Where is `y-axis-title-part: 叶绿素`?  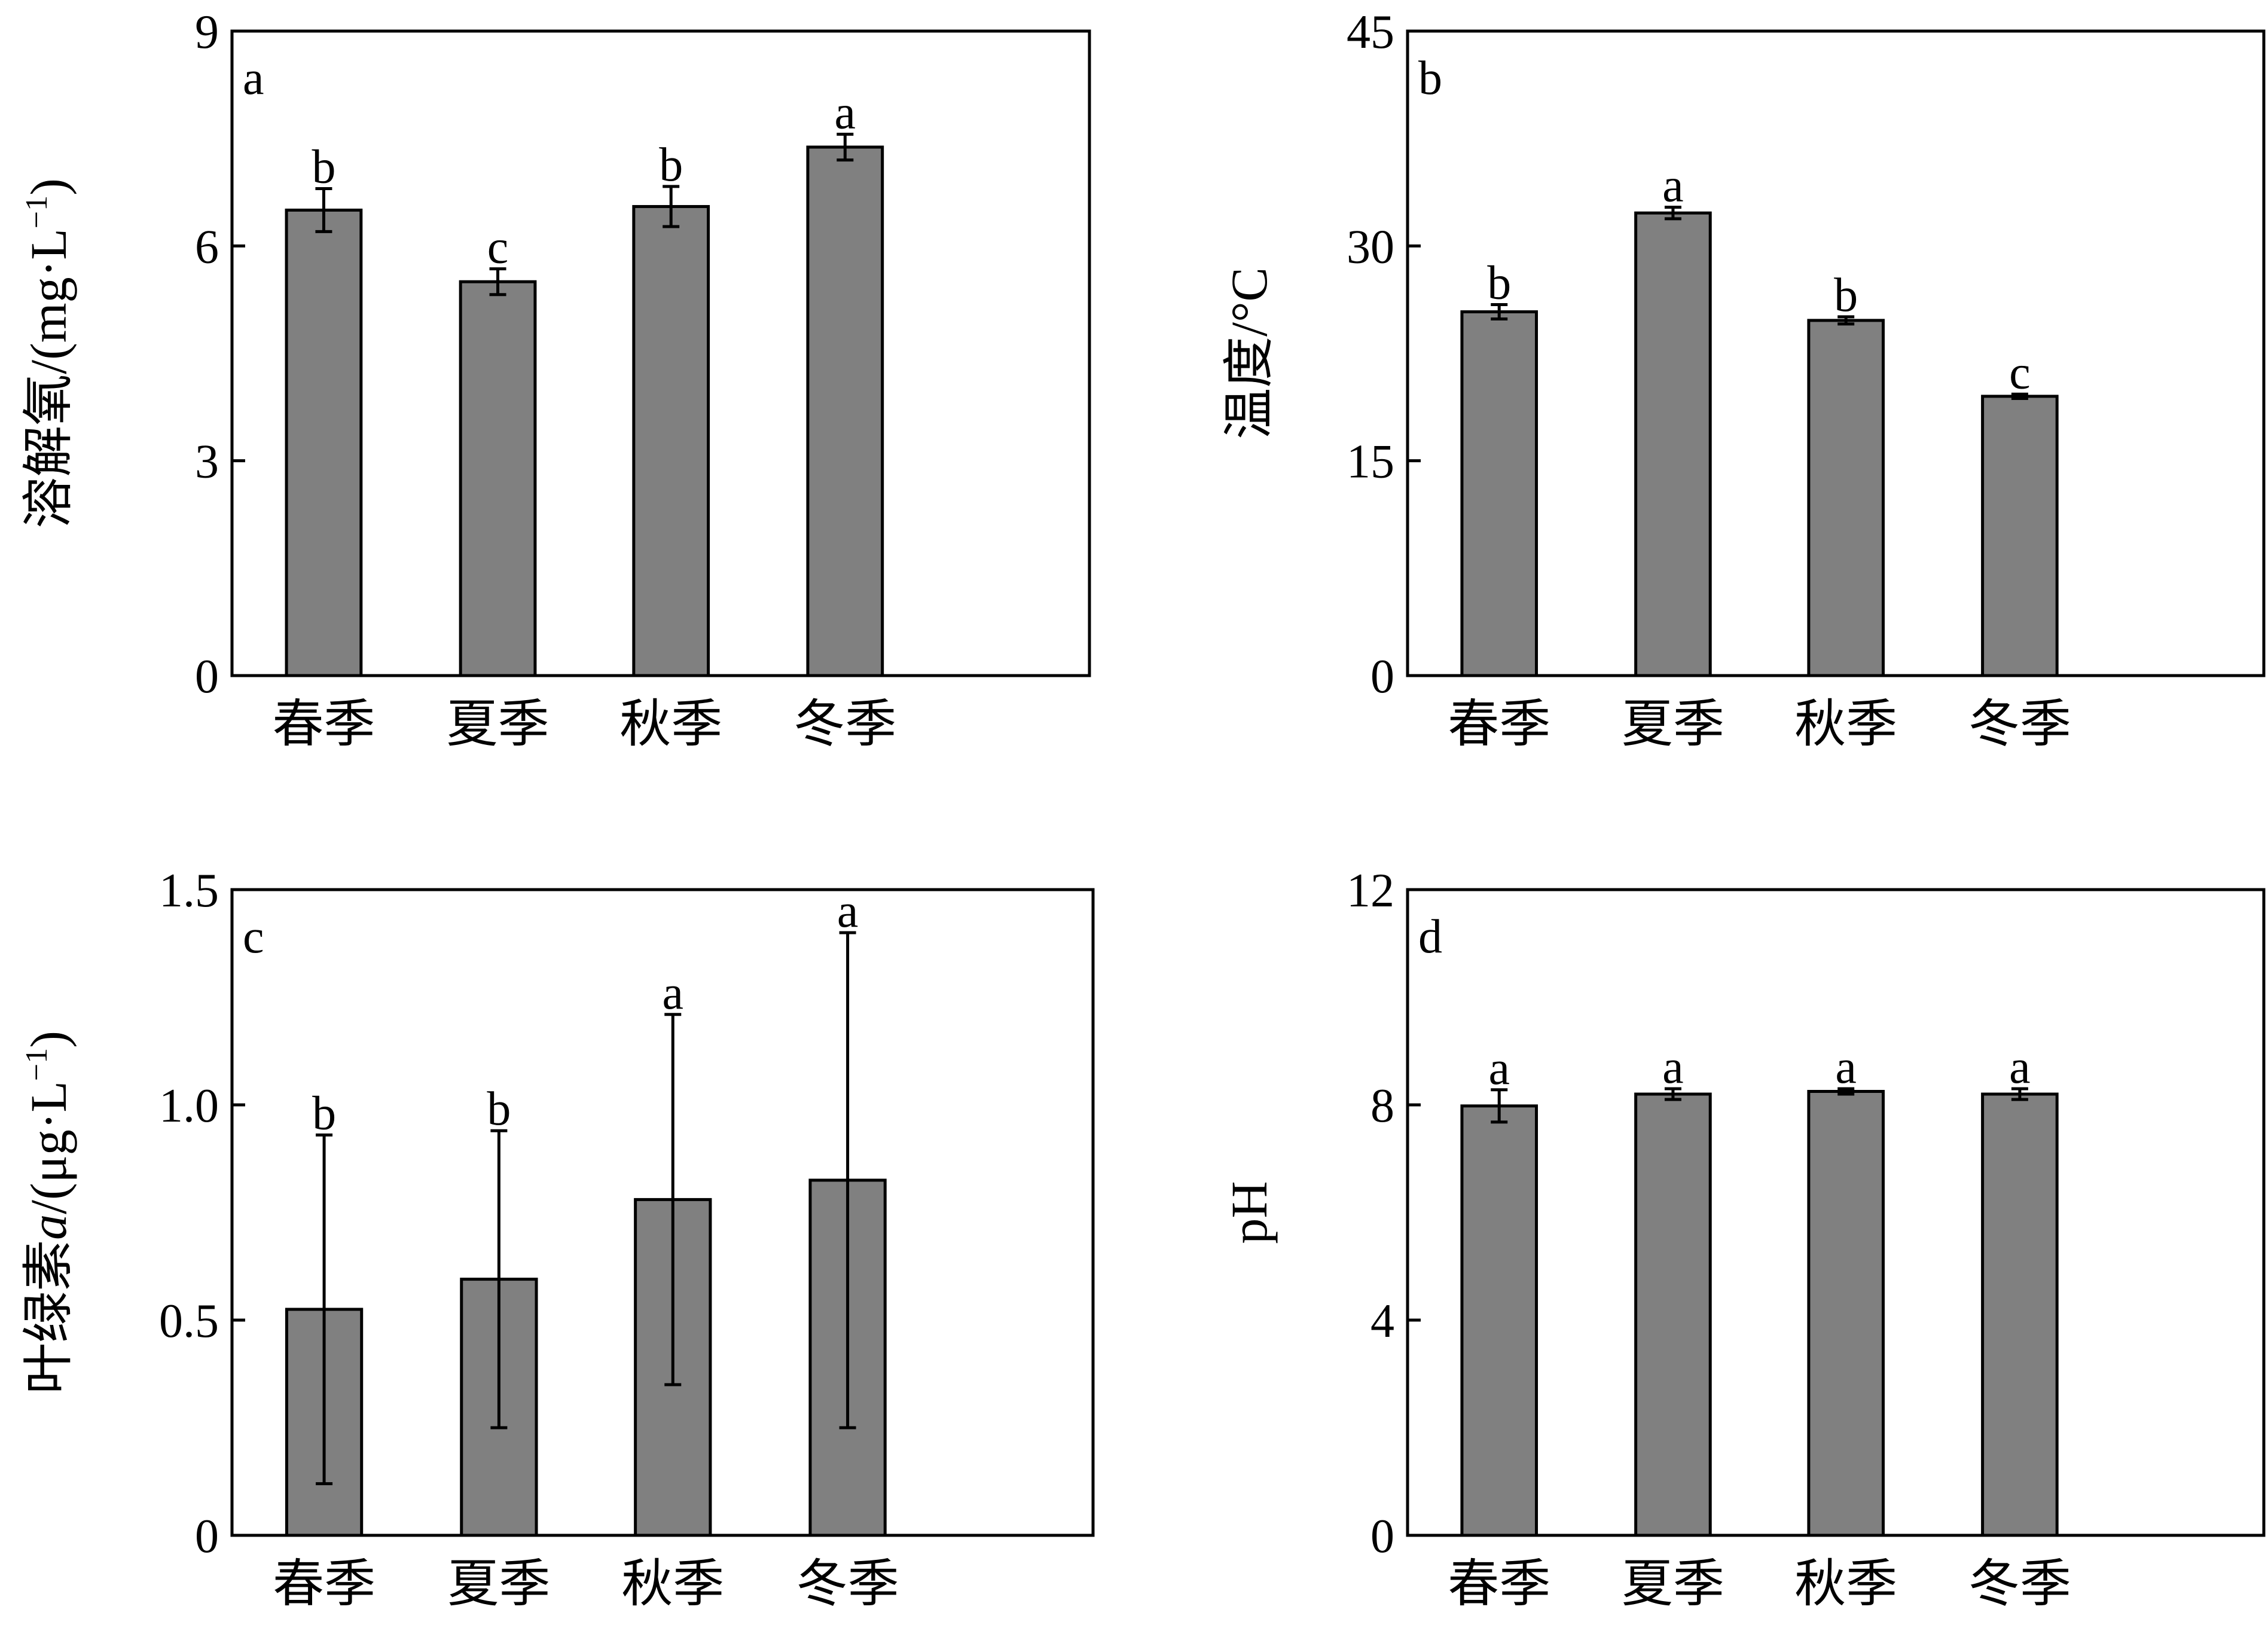
y-axis-title-part: 叶绿素 is located at coordinates (48, 1317).